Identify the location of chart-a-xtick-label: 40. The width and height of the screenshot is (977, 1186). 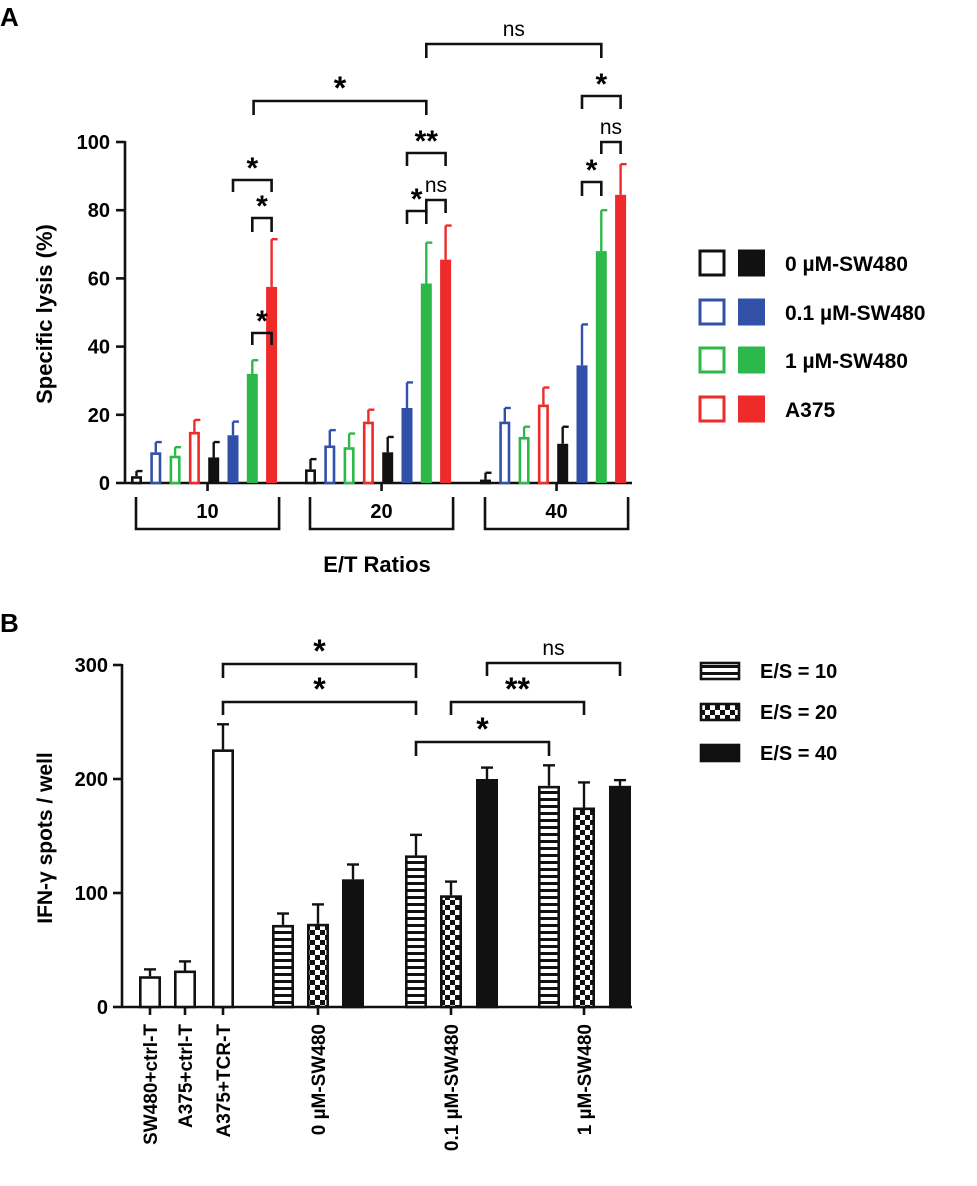
(556, 512).